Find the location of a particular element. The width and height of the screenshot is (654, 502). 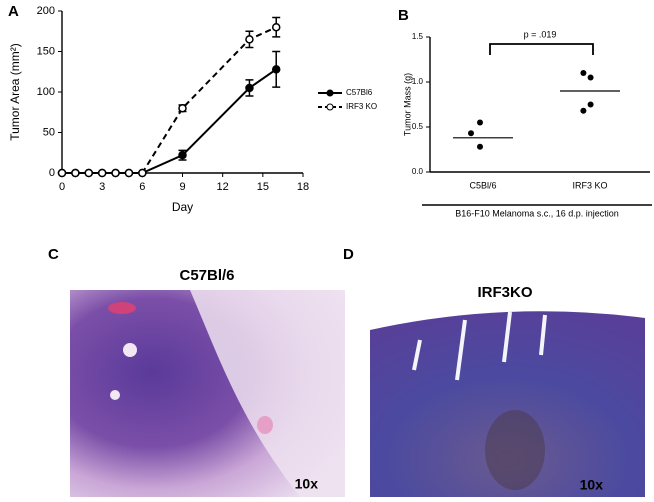

footnote: B16-F10 Melanoma s.c., 16 d.p. injection is located at coordinates (537, 213).